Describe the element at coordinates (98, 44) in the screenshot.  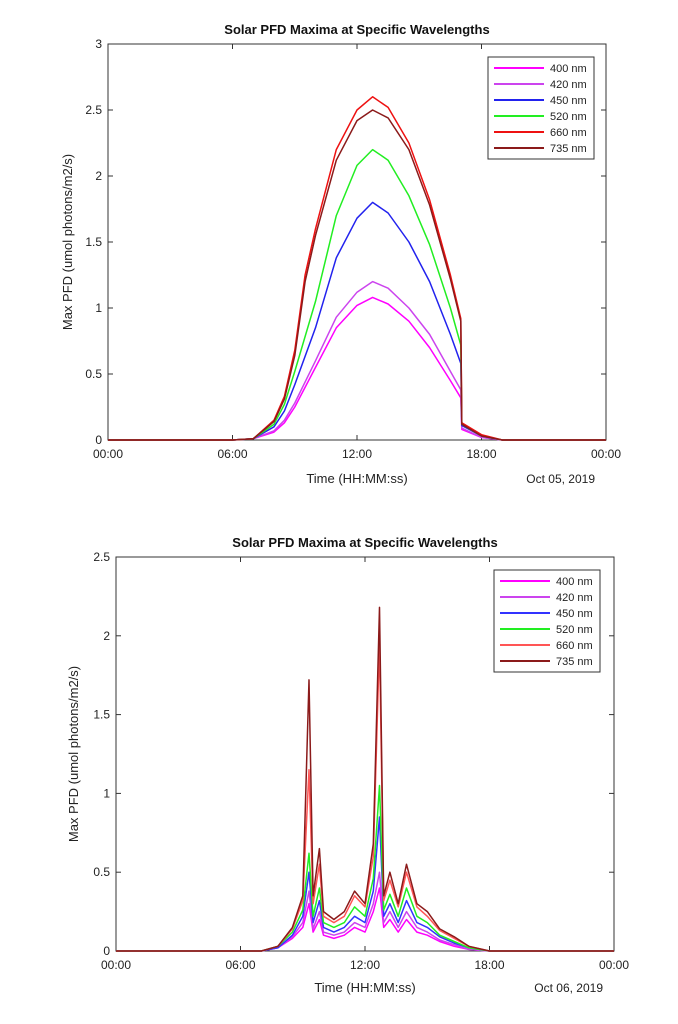
I see `y-tick-label: 3` at that location.